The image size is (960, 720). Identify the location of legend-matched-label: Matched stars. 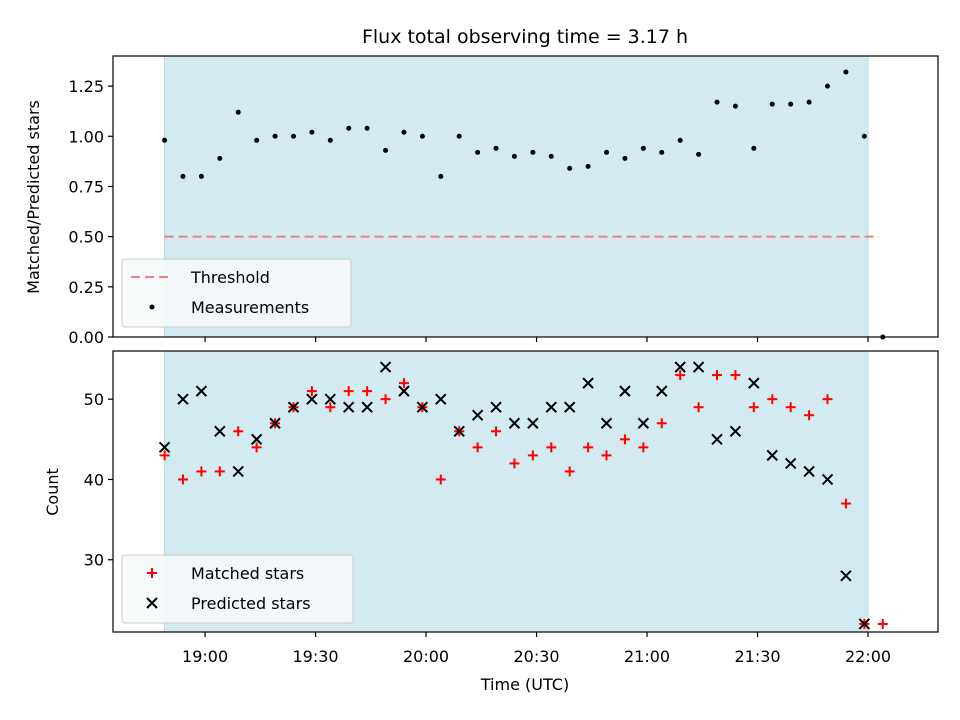
(247, 573).